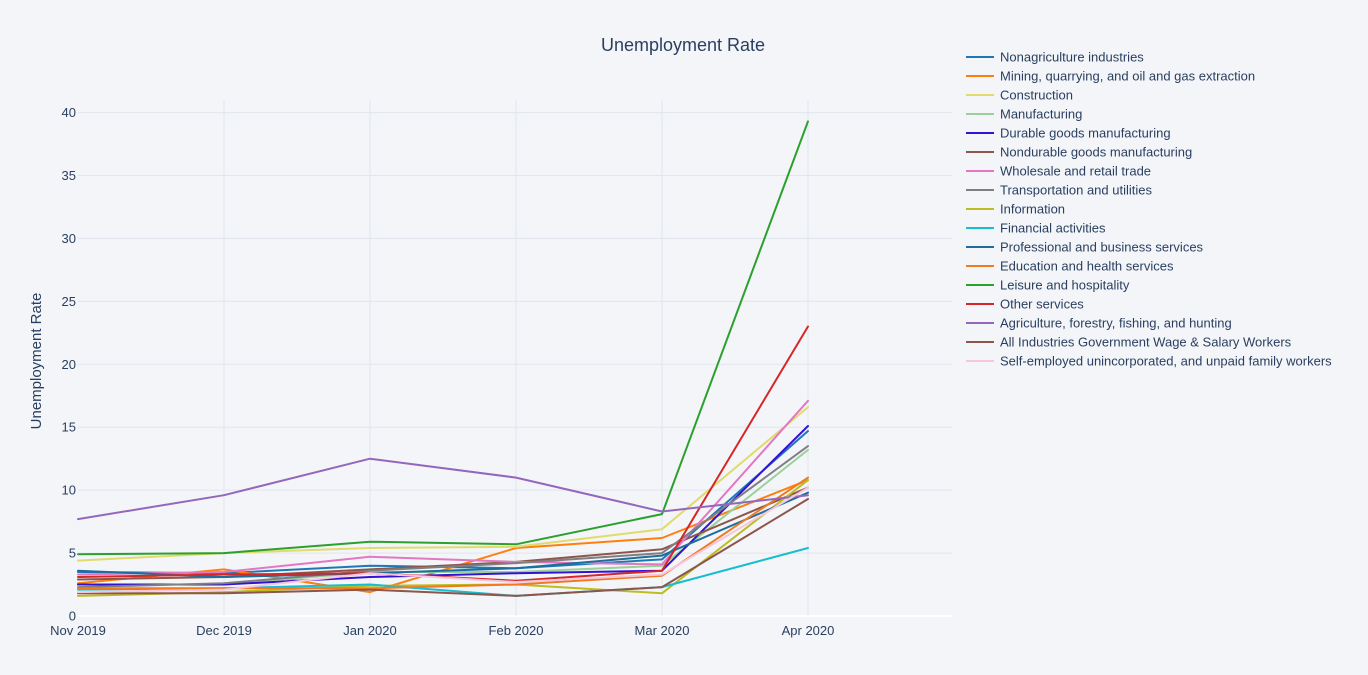 The width and height of the screenshot is (1368, 675). I want to click on legend-label: Transportation and utilities, so click(1076, 190).